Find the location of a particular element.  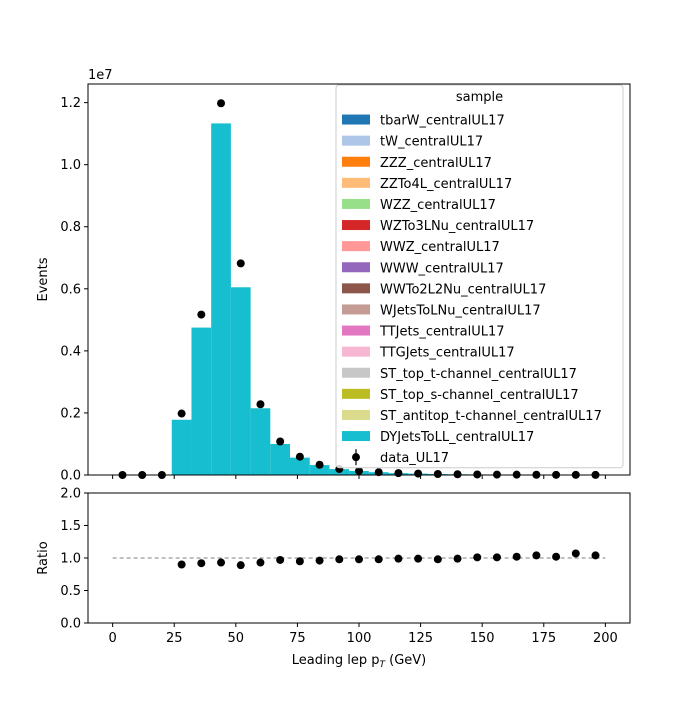

legend-label: tW_centralUL17 is located at coordinates (431, 142).